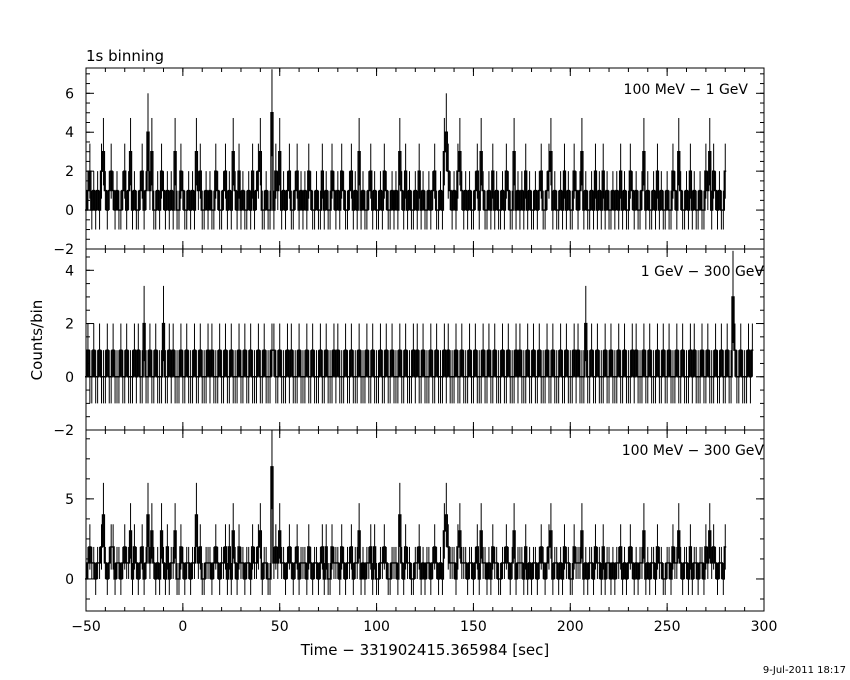 The height and width of the screenshot is (680, 850). I want to click on x-tick-label: 50, so click(280, 627).